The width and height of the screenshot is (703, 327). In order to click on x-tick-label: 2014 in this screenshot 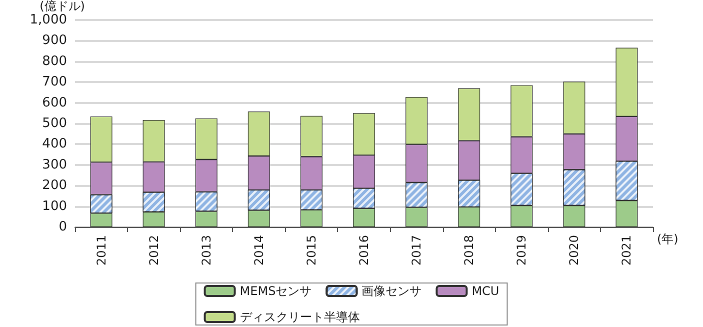, I will do `click(259, 250)`.